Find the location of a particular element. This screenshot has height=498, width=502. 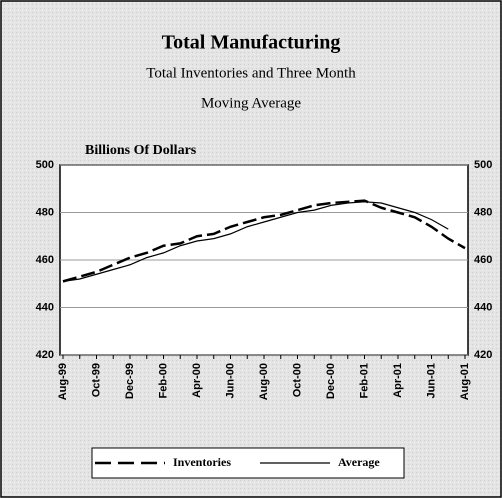

x-tick-label: Oct-00 is located at coordinates (297, 380).